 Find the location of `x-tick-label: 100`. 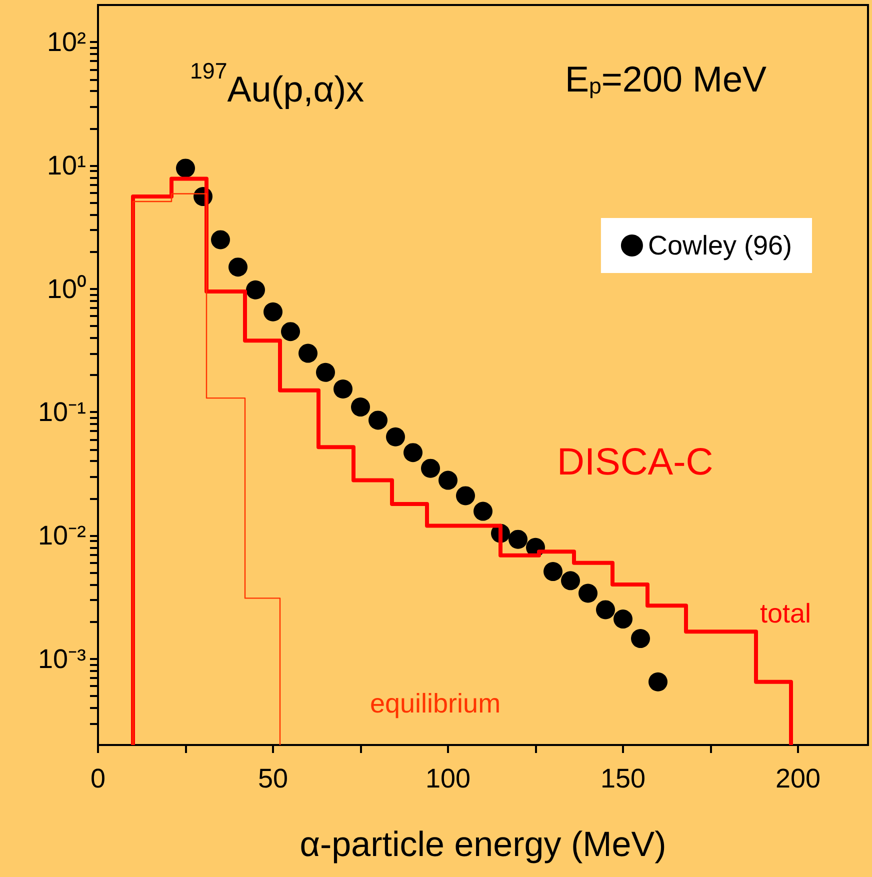

x-tick-label: 100 is located at coordinates (448, 779).